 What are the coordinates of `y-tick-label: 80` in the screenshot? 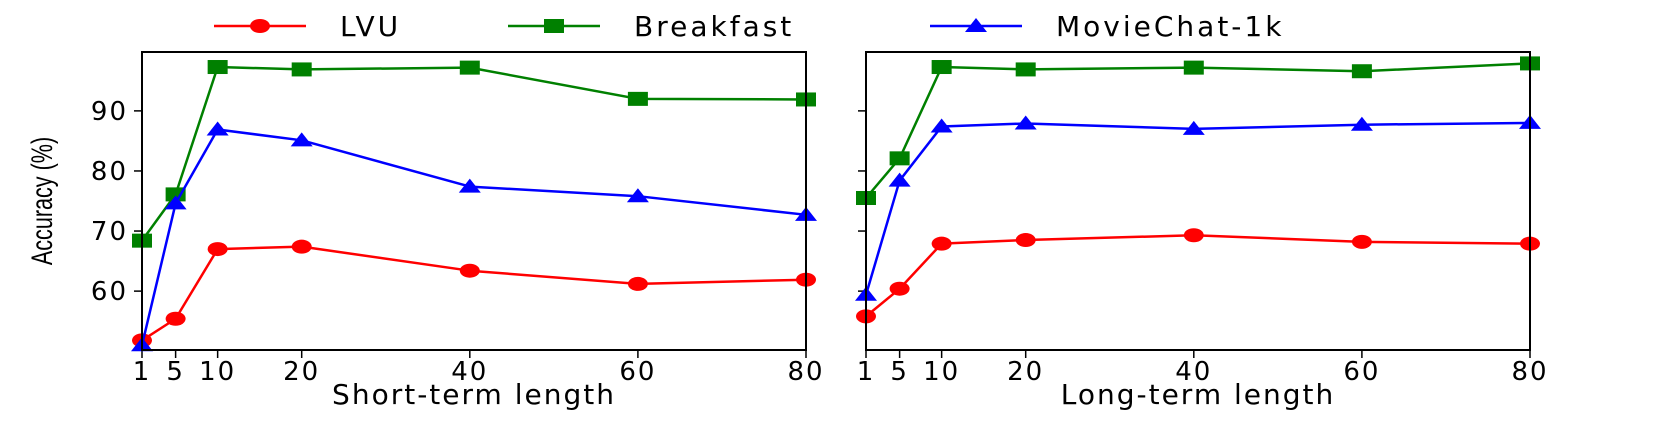 It's located at (109, 172).